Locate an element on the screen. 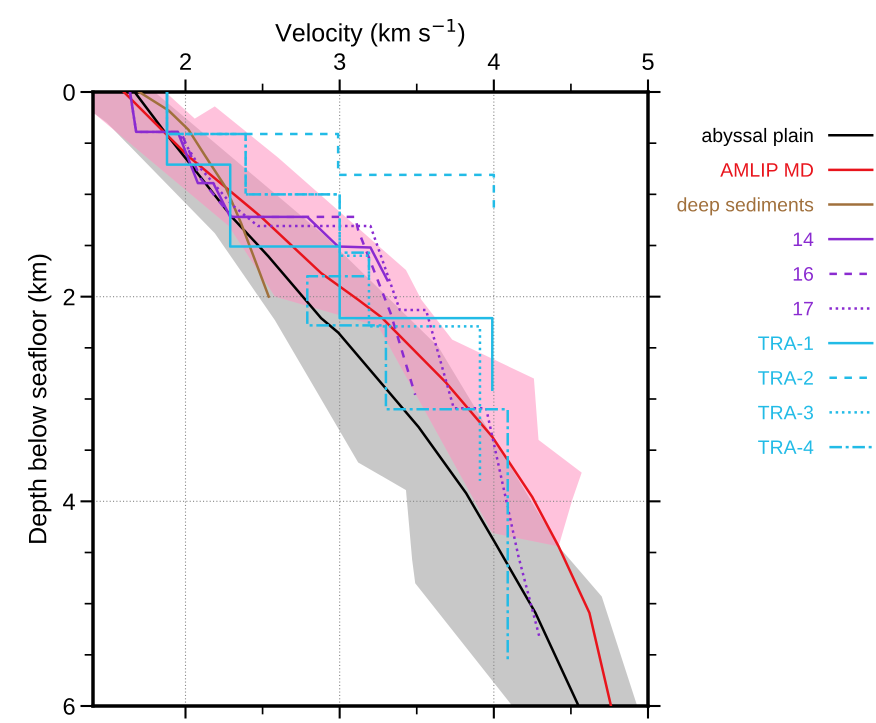 The height and width of the screenshot is (723, 876). legend-label: 17 is located at coordinates (803, 309).